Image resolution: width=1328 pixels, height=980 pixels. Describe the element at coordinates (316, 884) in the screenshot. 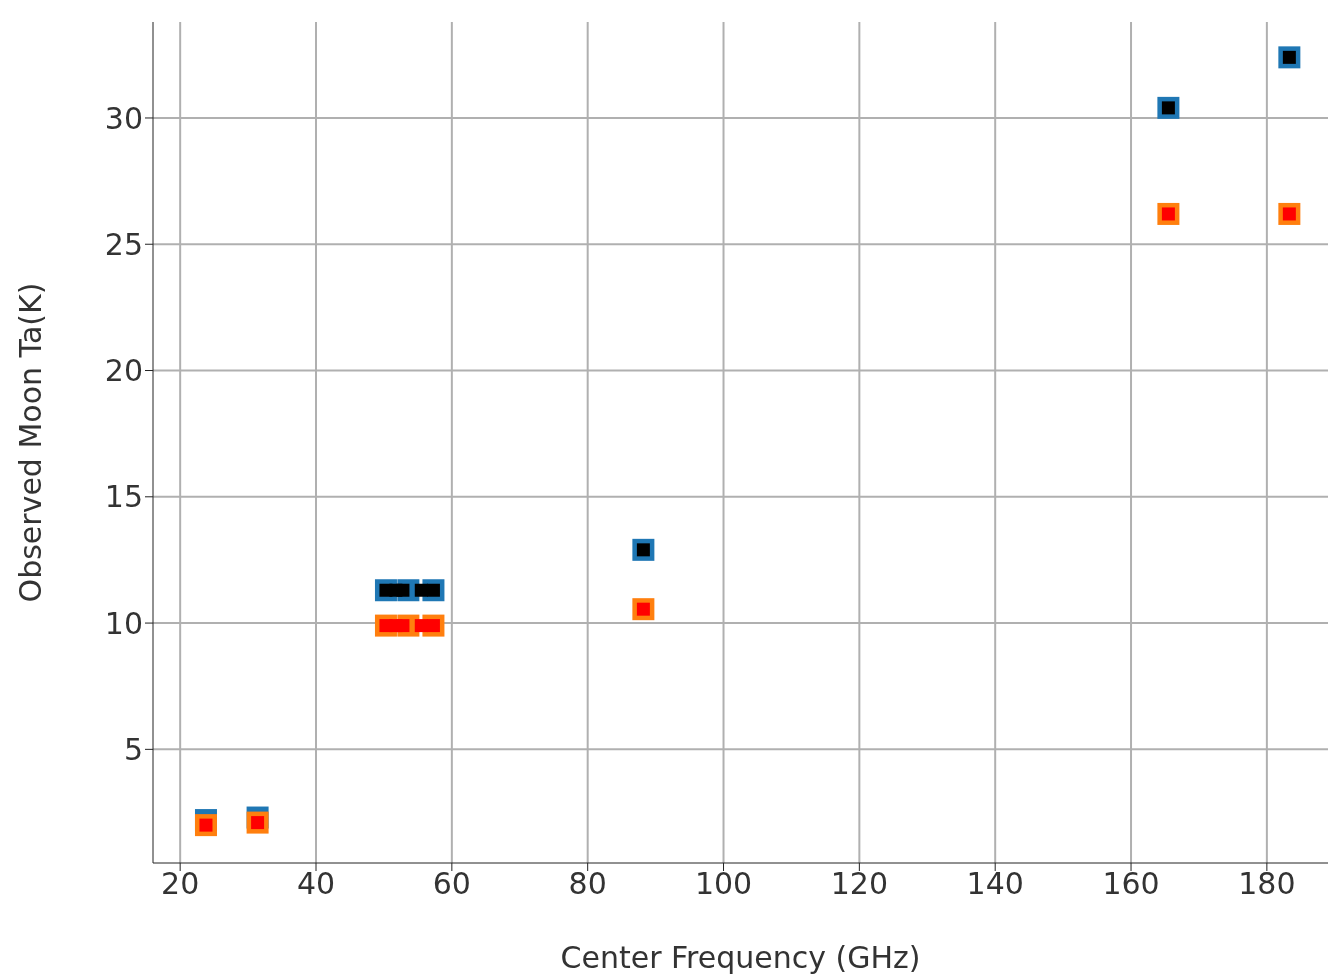

I see `x-tick-label: 40` at that location.